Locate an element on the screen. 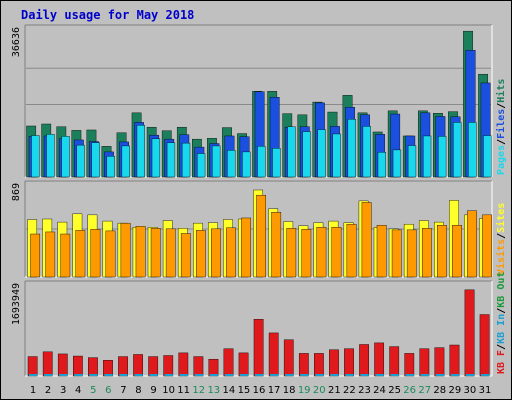  day-label: 20 is located at coordinates (319, 390).